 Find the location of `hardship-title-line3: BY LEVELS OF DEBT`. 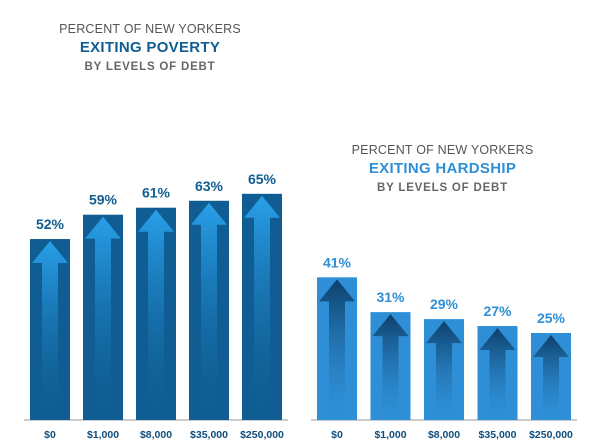

hardship-title-line3: BY LEVELS OF DEBT is located at coordinates (442, 188).